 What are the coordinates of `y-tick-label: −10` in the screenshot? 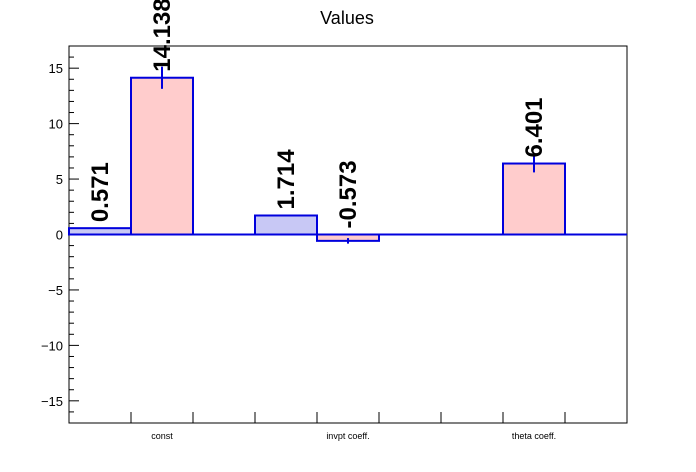 It's located at (52, 345).